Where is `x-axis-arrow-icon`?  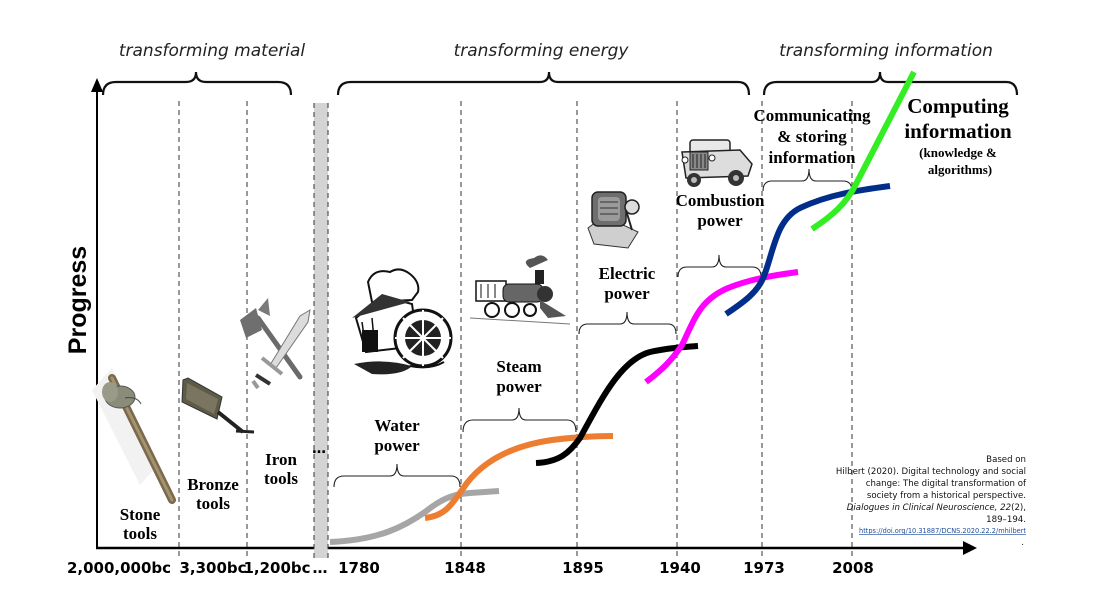
x-axis-arrow-icon is located at coordinates (970, 548).